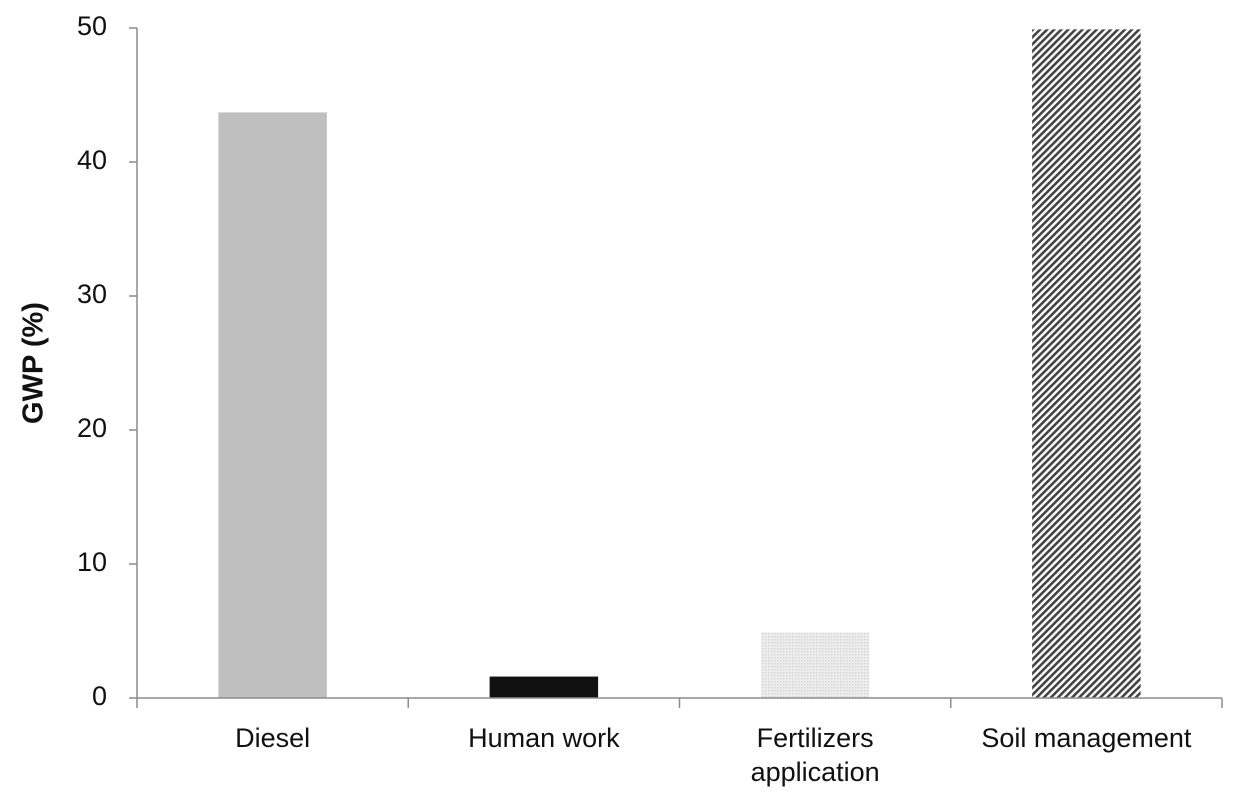 The width and height of the screenshot is (1234, 800). Describe the element at coordinates (99, 696) in the screenshot. I see `y-tick-label: 0` at that location.